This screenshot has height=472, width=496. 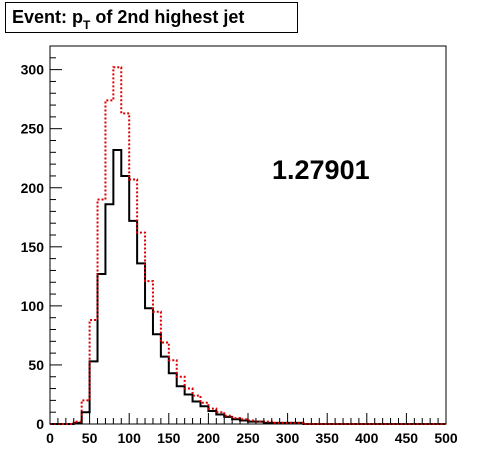 I want to click on chart-title: Event: pT of 2nd highest jet, so click(x=151, y=17).